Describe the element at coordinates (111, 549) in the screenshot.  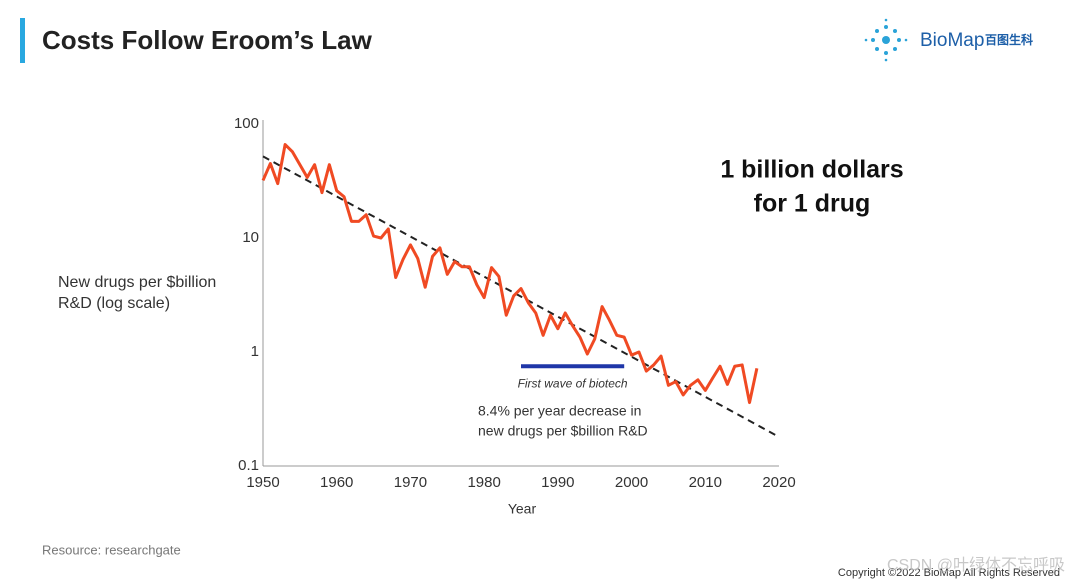
I see `resource: Resource: researchgate` at that location.